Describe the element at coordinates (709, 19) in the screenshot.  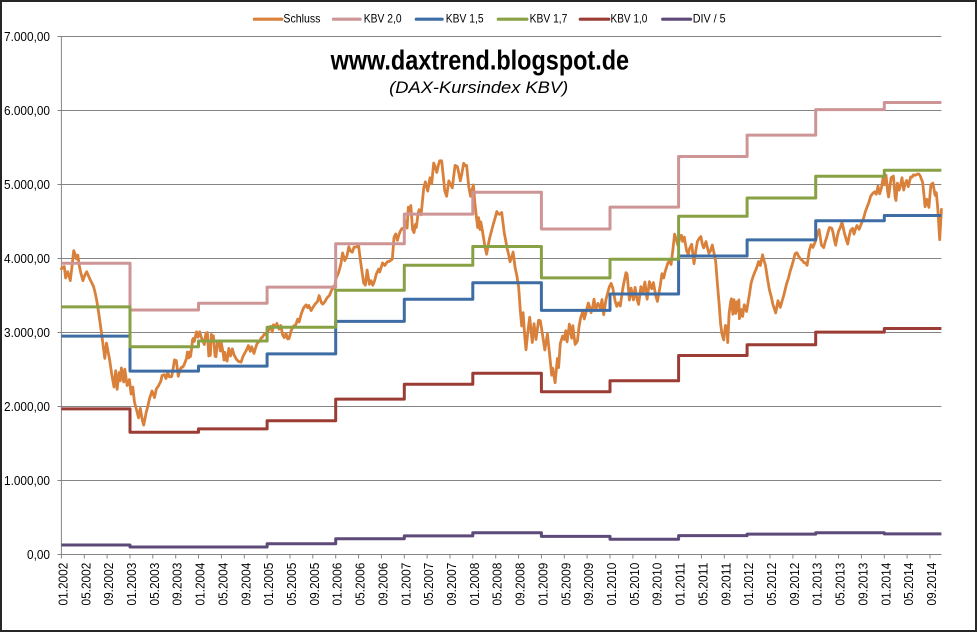
I see `svg-text: DIV / 5` at that location.